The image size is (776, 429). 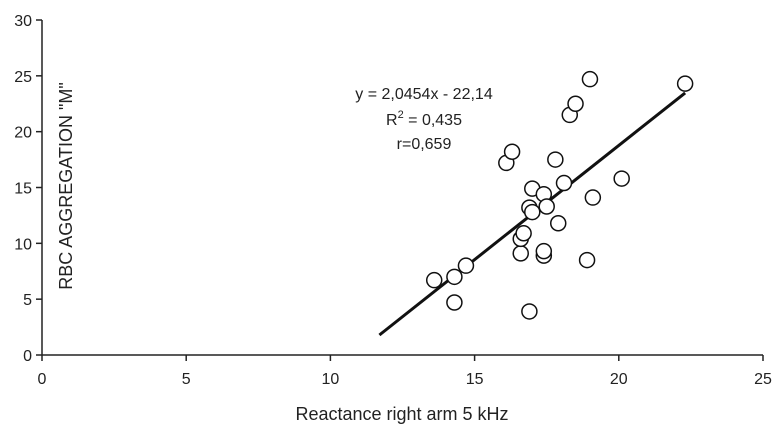 I want to click on y-tick-label: 30, so click(x=23, y=21).